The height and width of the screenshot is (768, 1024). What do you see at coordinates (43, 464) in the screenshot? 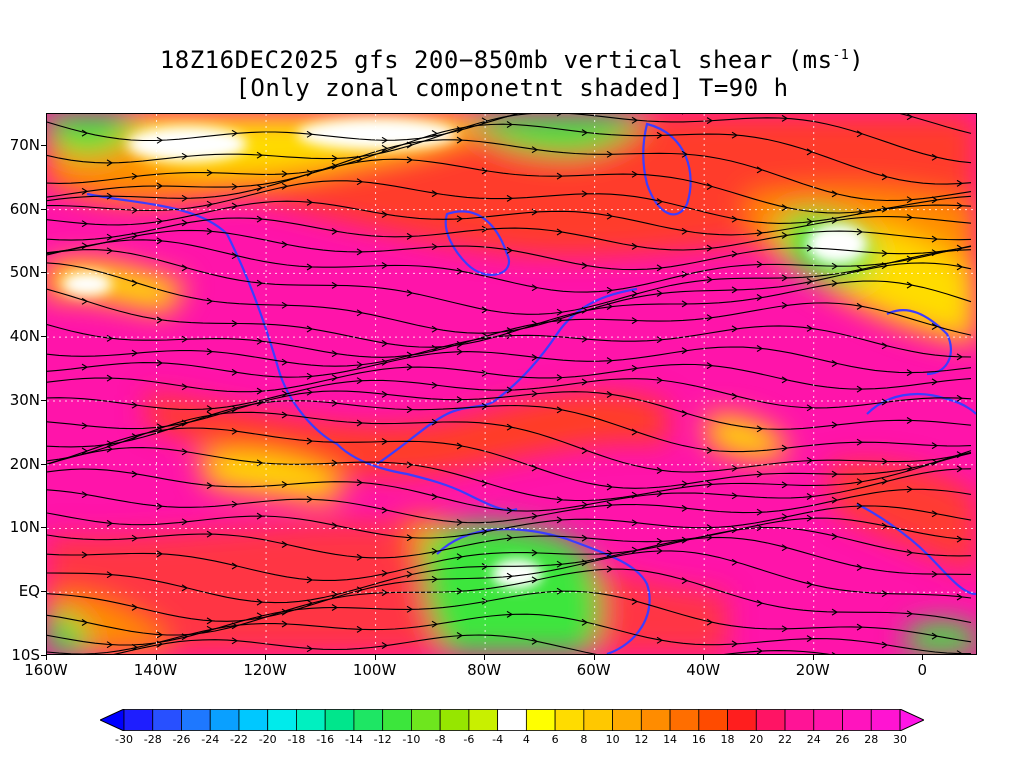
I see `latitude-tick` at bounding box center [43, 464].